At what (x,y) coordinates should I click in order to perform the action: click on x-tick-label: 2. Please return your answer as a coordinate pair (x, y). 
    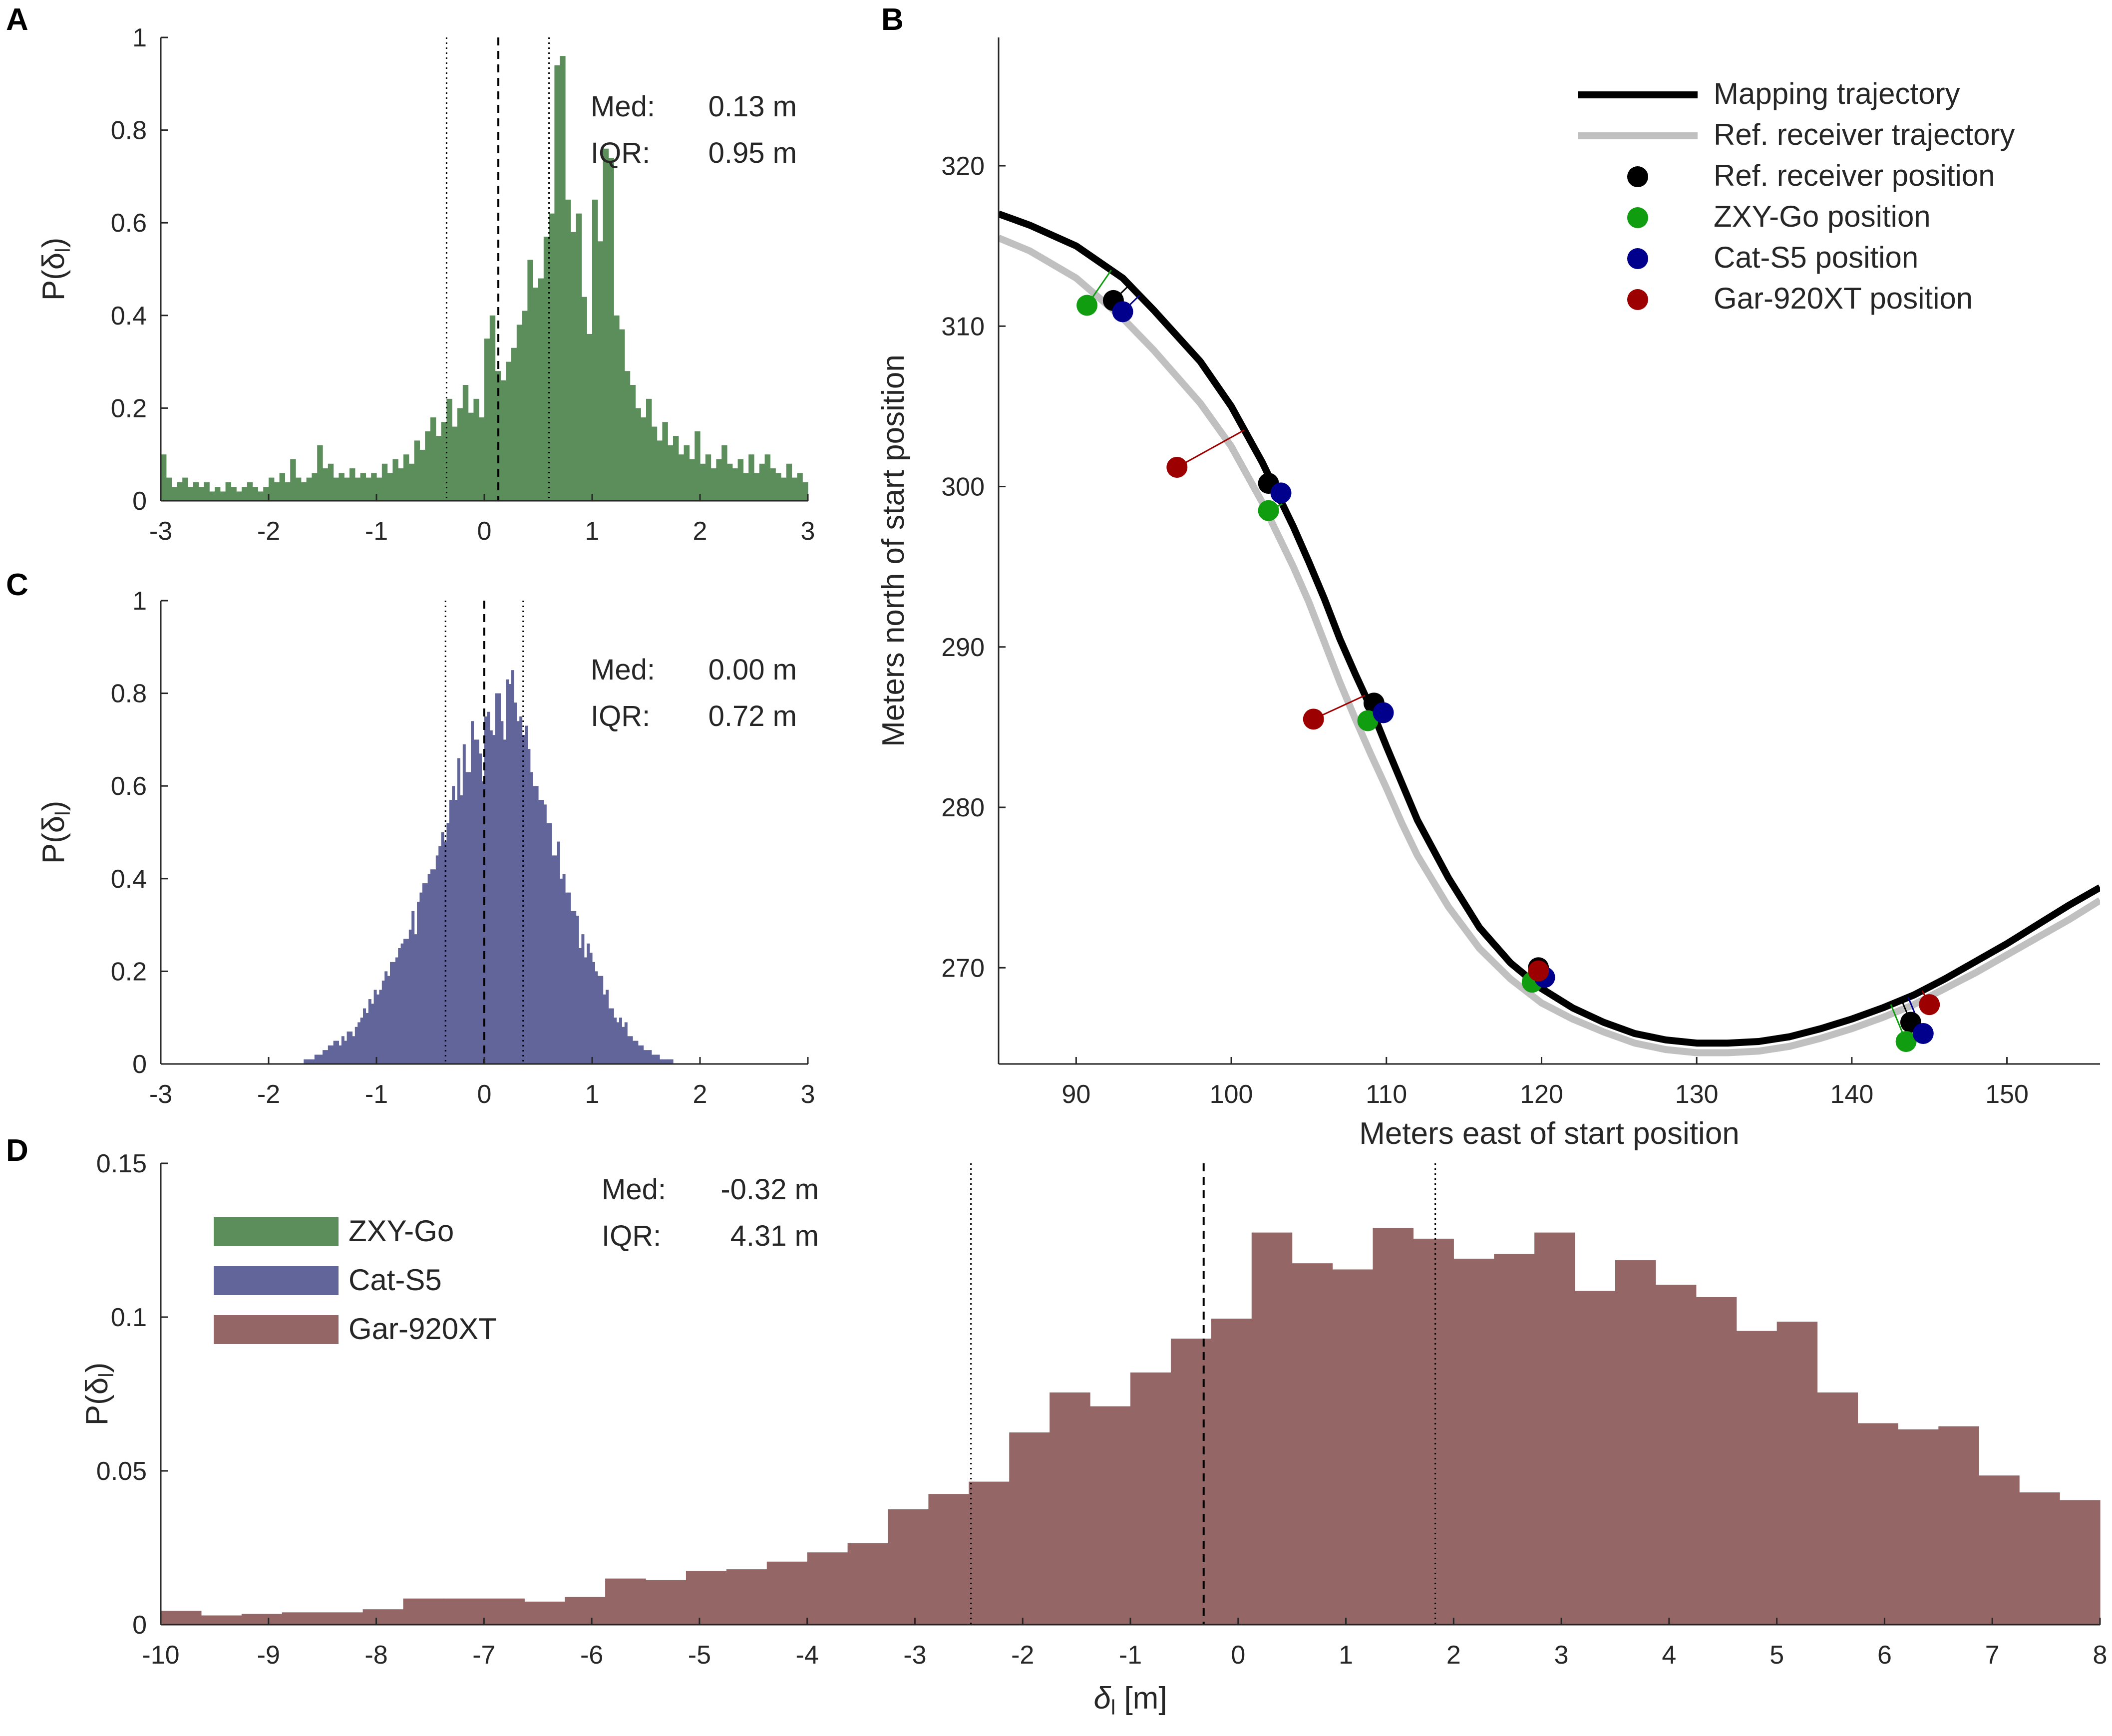
    Looking at the image, I should click on (700, 531).